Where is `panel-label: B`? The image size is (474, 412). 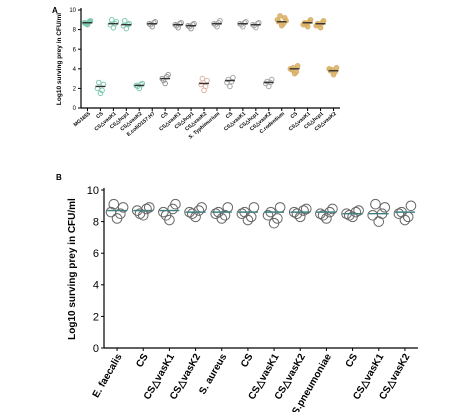
panel-label: B is located at coordinates (59, 177).